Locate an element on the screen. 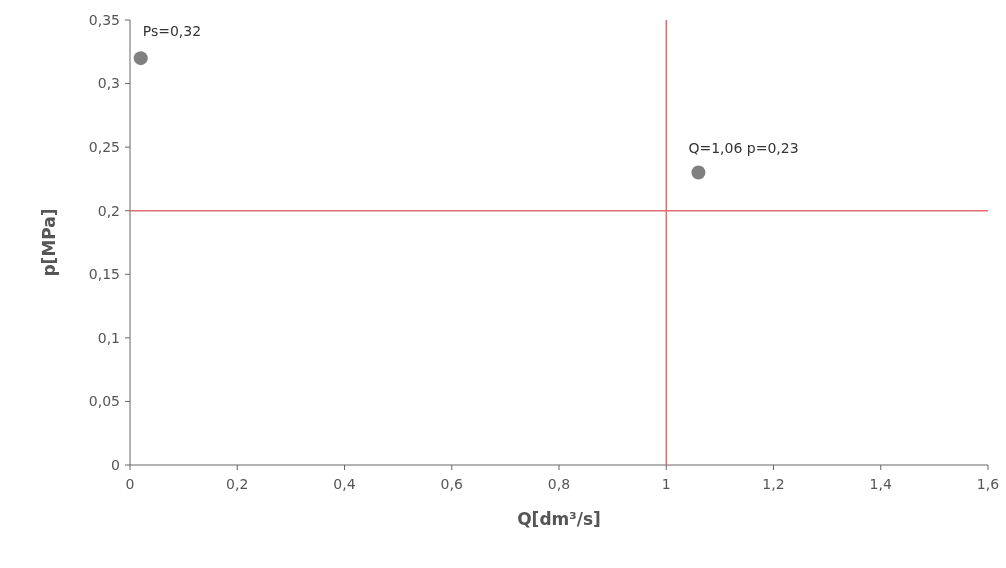 The height and width of the screenshot is (568, 1006). annotation: Q=1,06 p=0,23 is located at coordinates (743, 147).